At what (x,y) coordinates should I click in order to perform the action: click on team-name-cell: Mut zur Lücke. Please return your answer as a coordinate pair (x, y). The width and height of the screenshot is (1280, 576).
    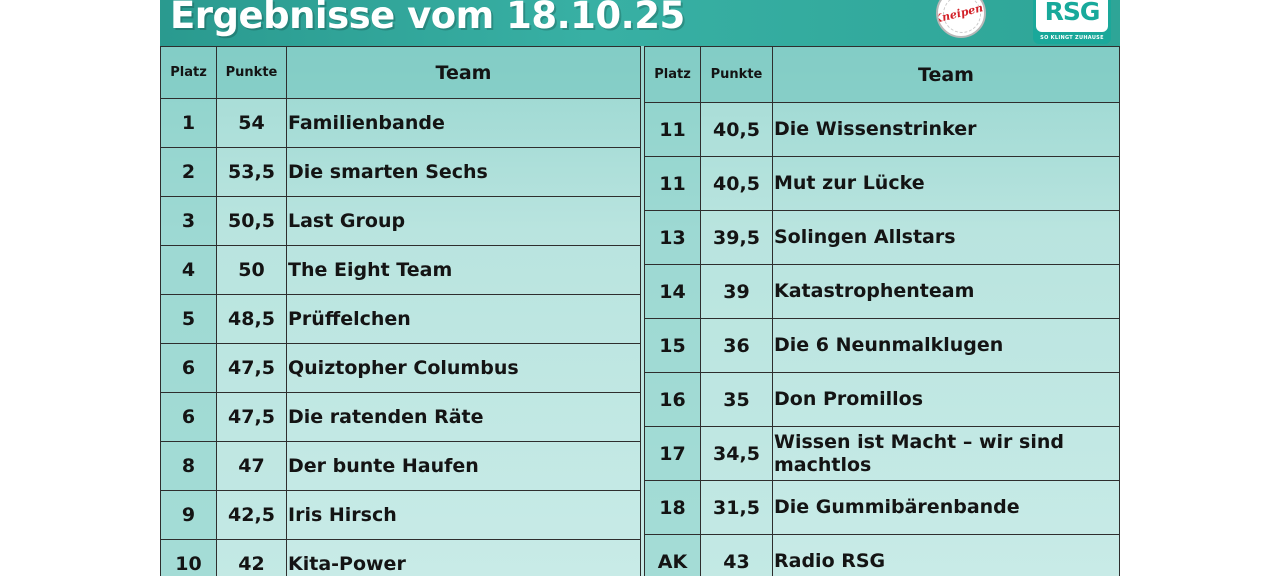
    Looking at the image, I should click on (946, 183).